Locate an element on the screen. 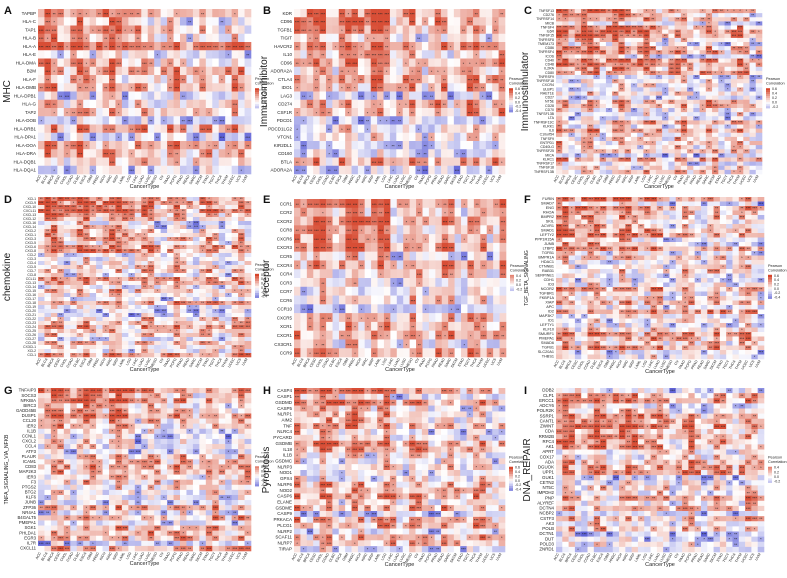 The width and height of the screenshot is (787, 578). row-label: CD160 is located at coordinates (285, 153).